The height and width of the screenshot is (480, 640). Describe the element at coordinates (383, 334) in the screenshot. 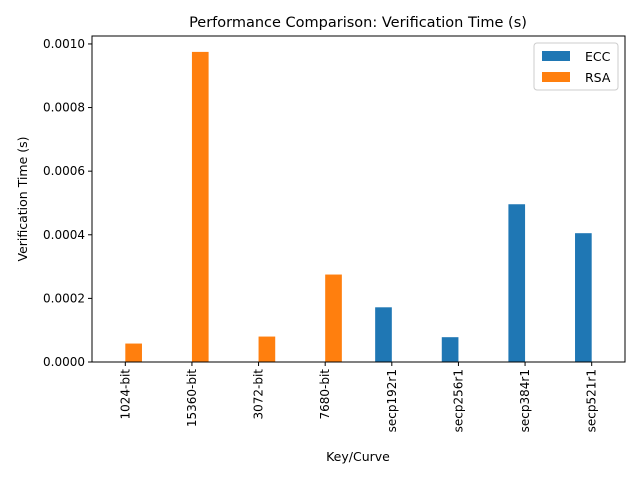

I see `bar-ecc-secp192r1` at that location.